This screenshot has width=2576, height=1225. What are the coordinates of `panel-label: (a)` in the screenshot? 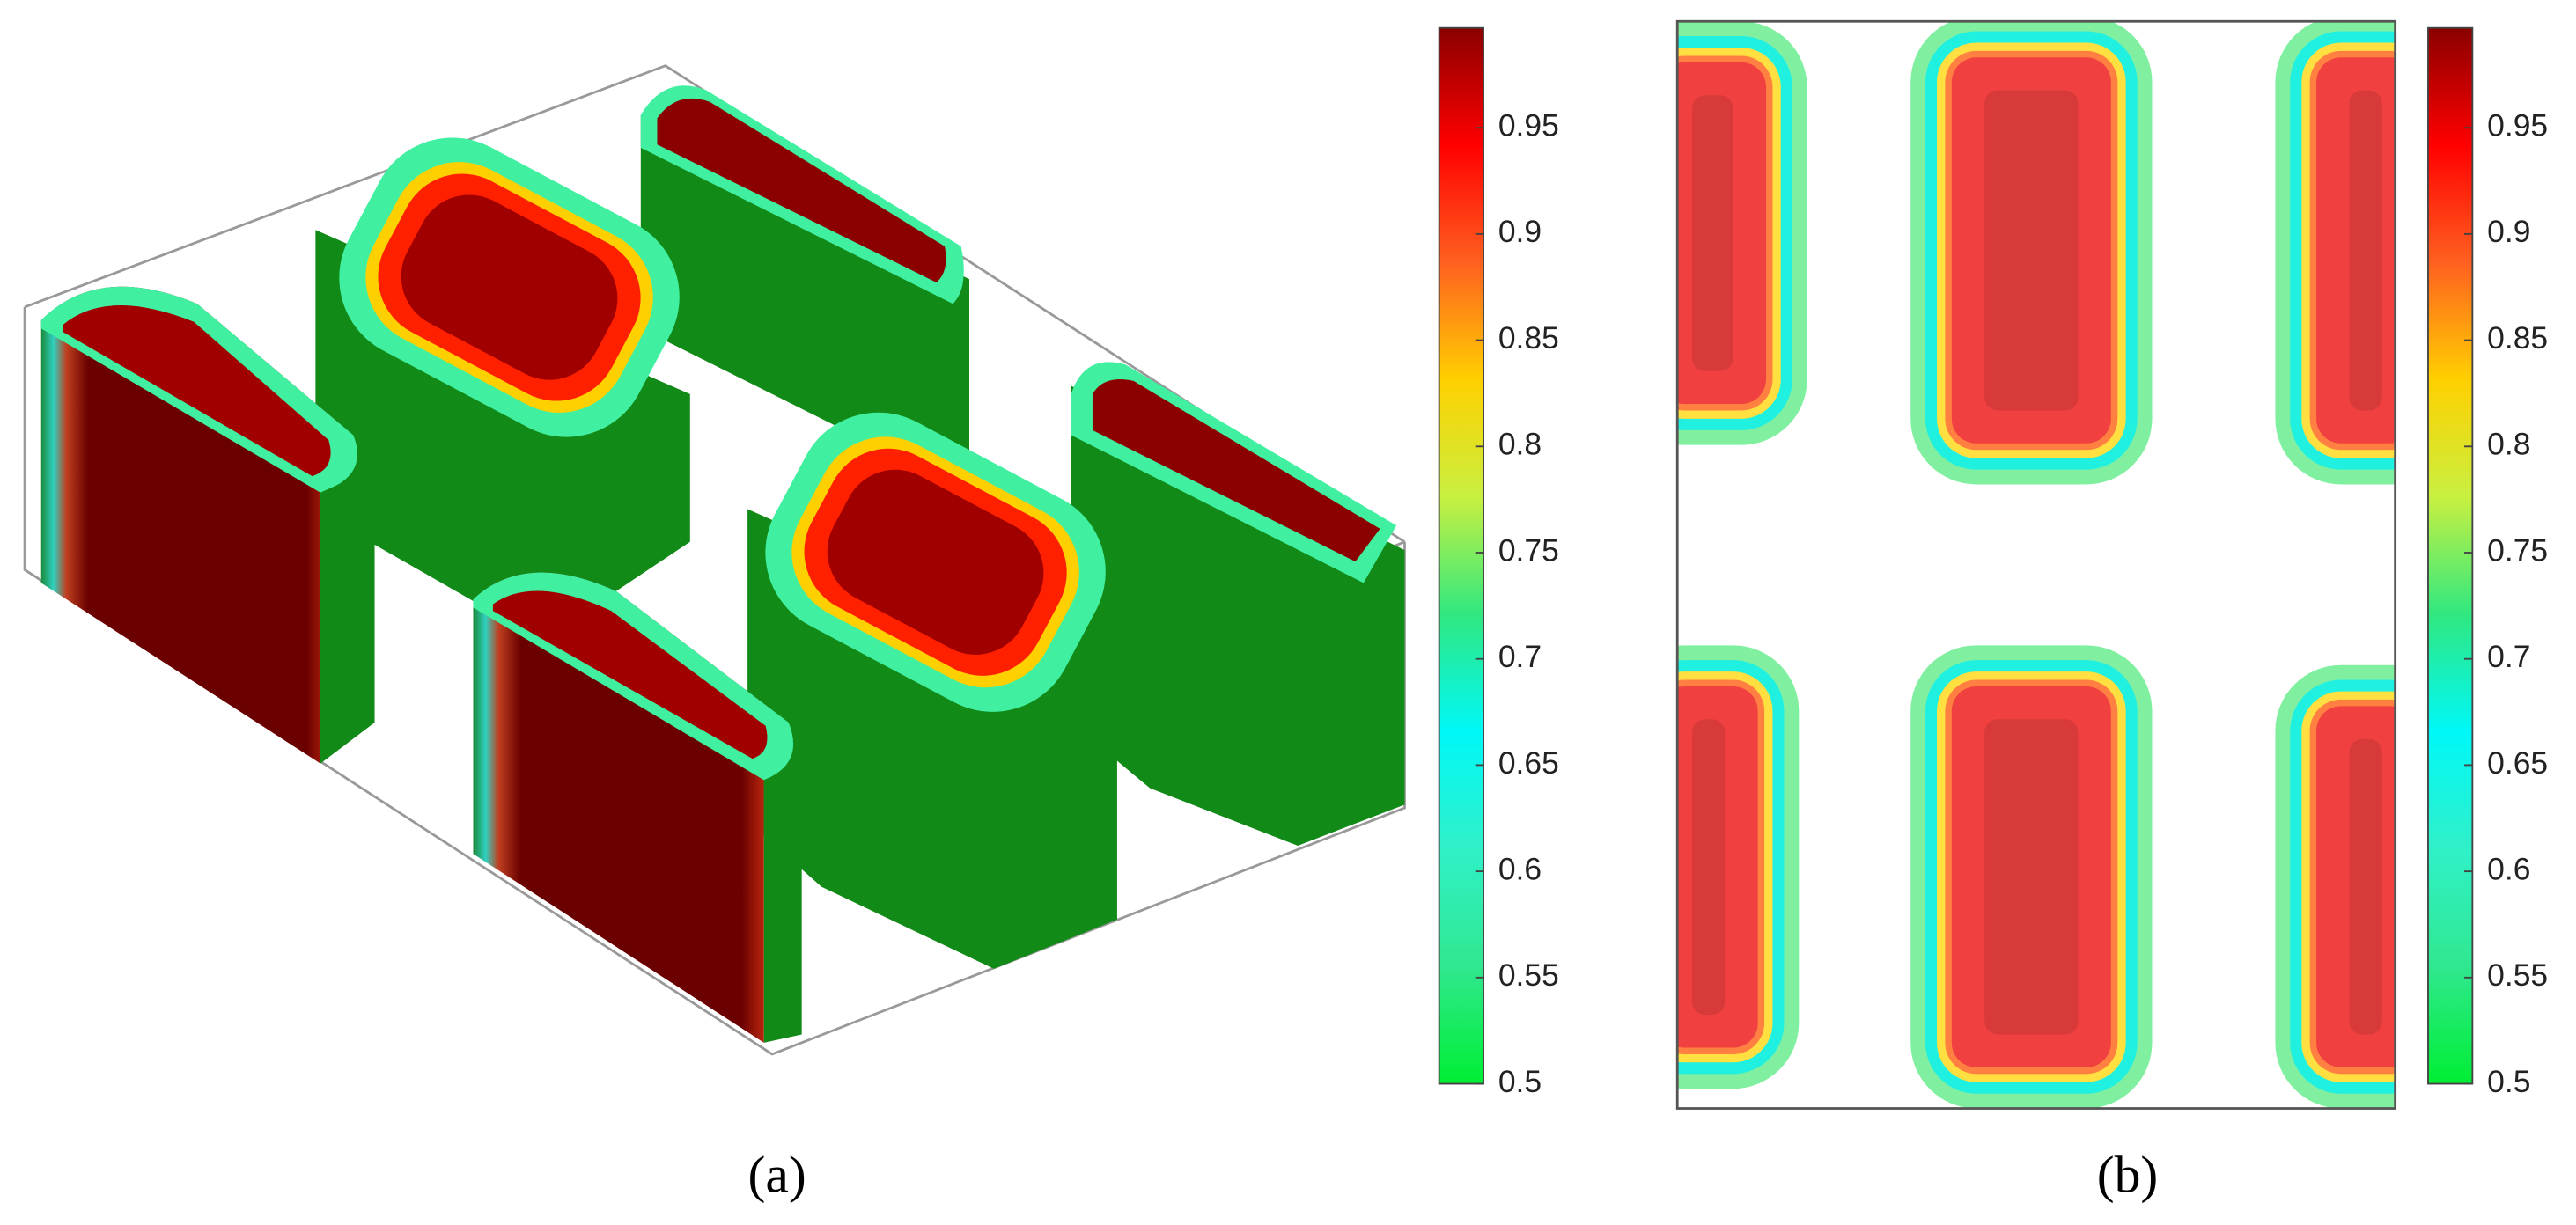 It's located at (777, 1175).